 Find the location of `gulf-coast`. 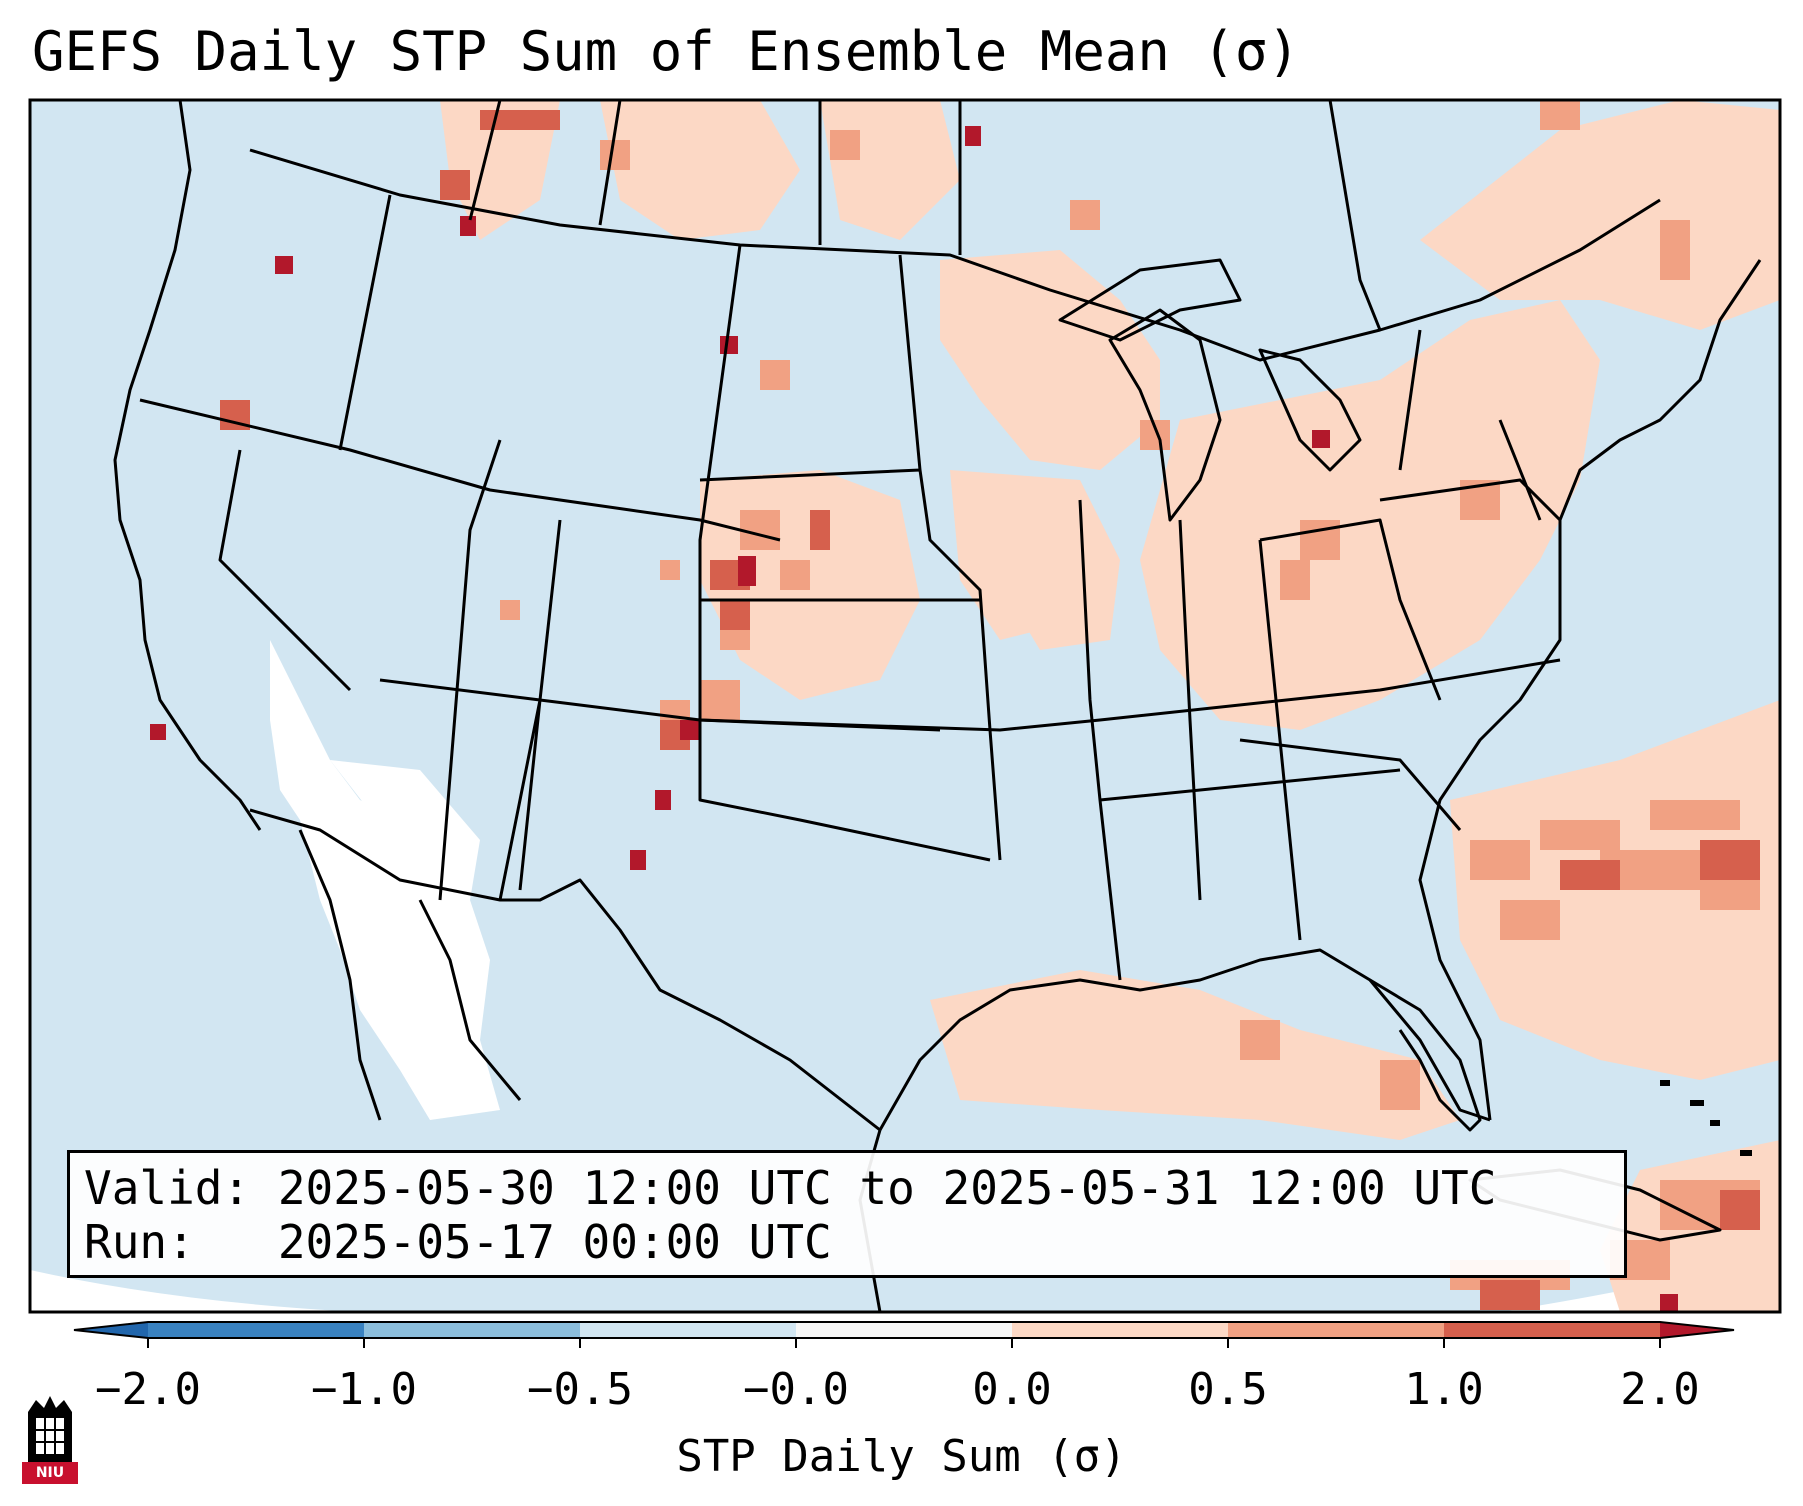

gulf-coast is located at coordinates (1184, 1039).